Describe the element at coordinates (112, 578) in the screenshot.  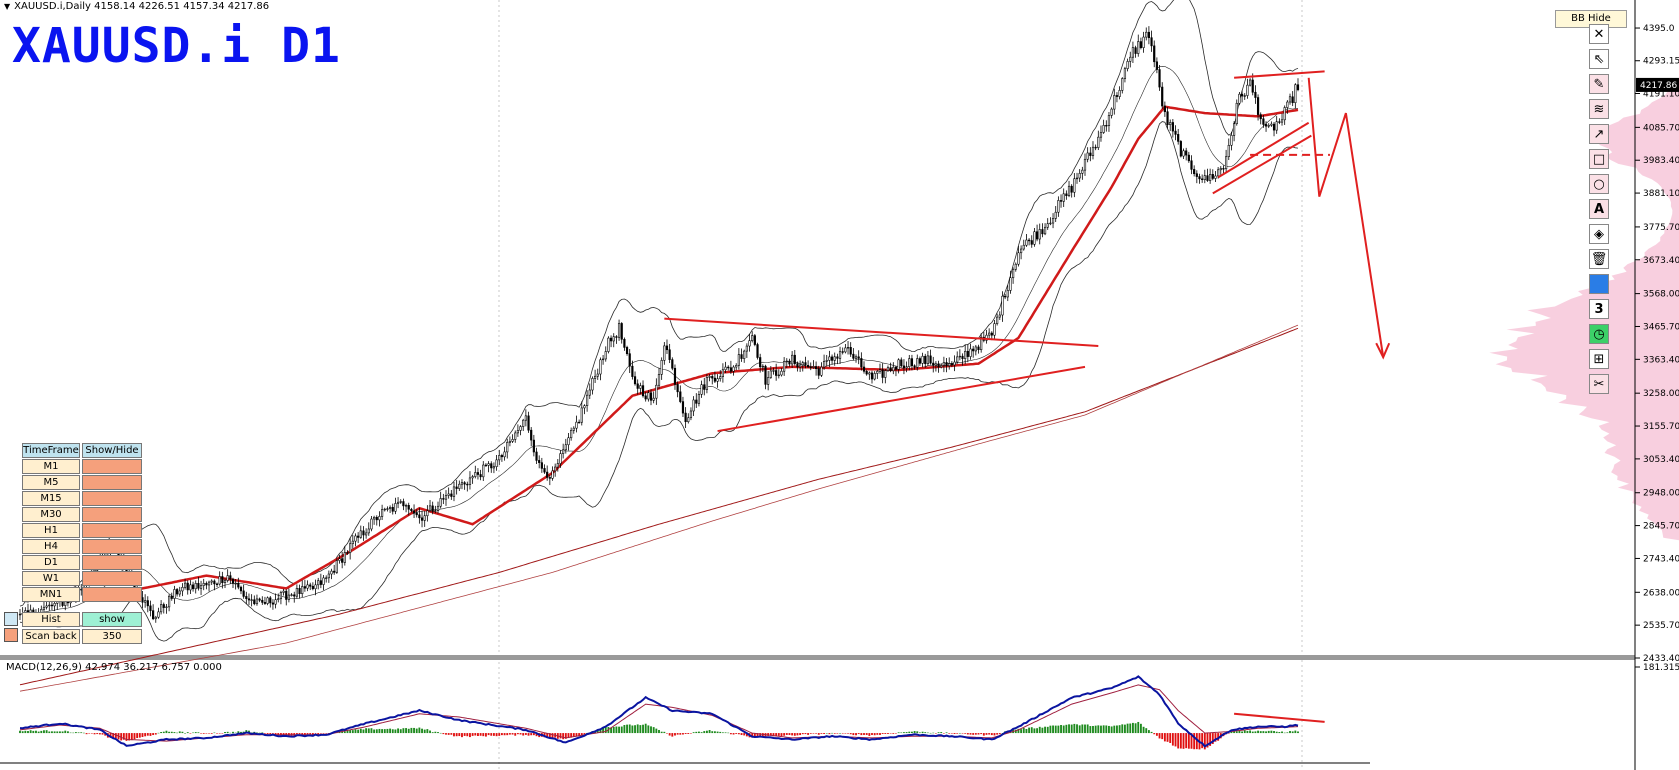
I see `timeframe-toggle-w1` at that location.